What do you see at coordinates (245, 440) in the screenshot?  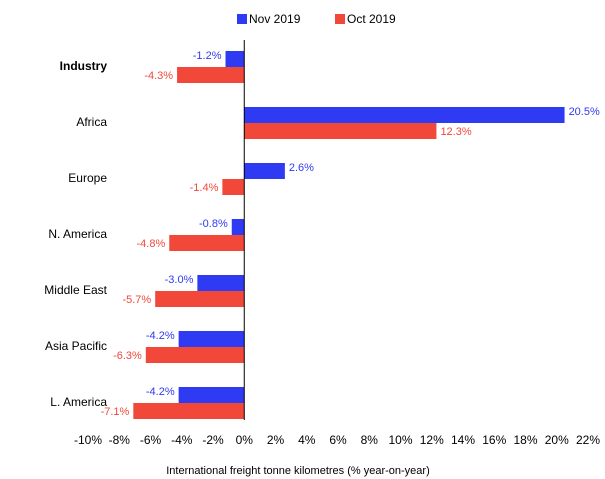 I see `x-tick-label: 0%` at bounding box center [245, 440].